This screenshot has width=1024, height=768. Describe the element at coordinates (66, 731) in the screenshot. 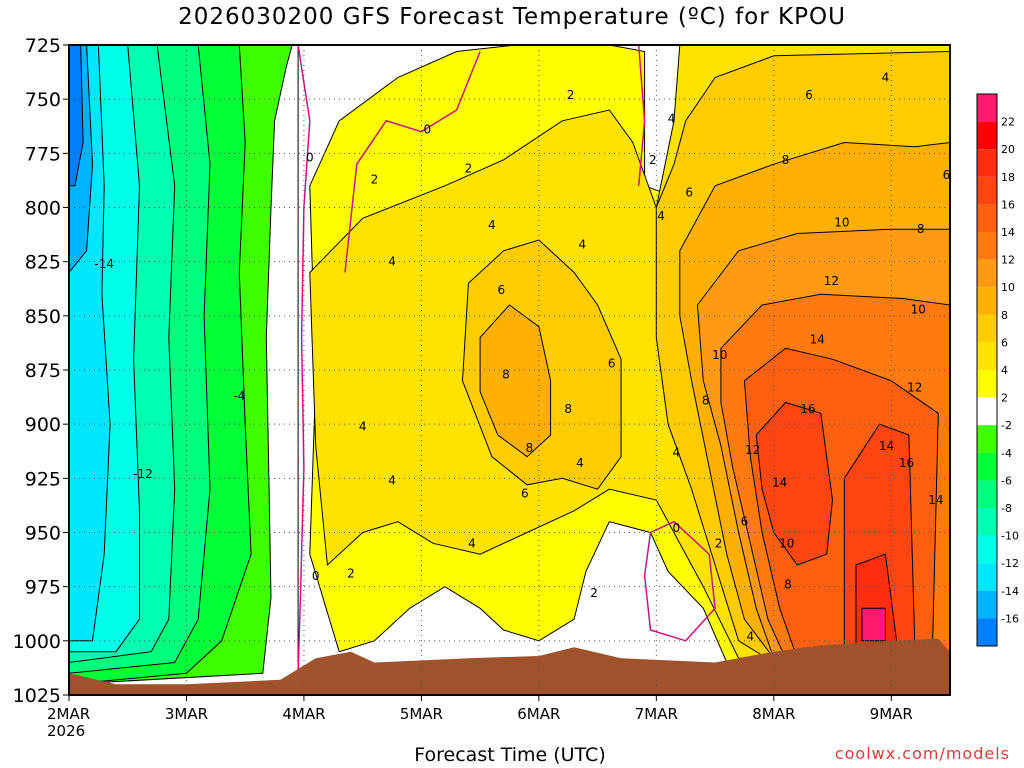

I see `x-year-label: 2026` at that location.